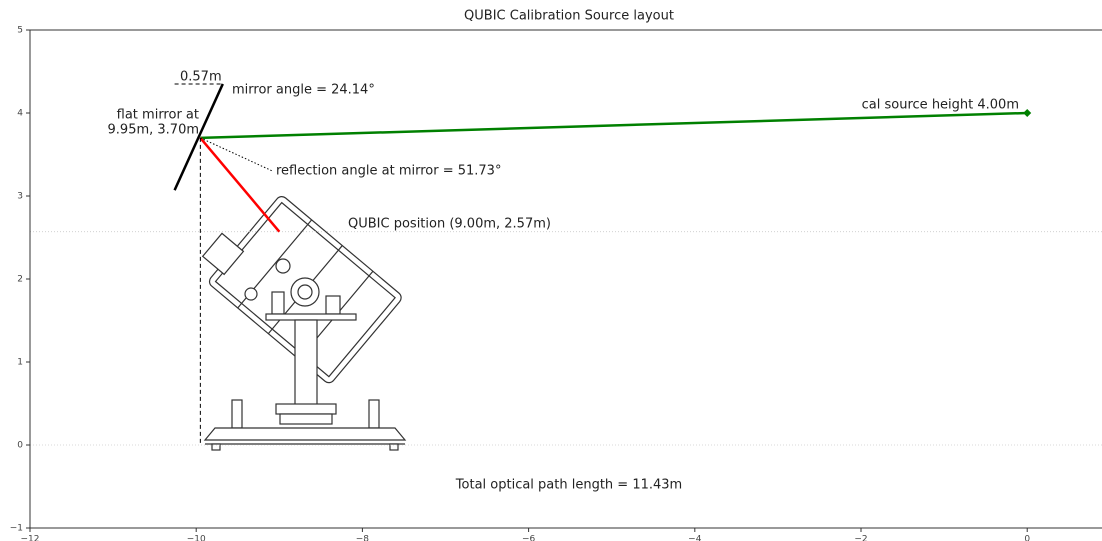 The height and width of the screenshot is (541, 1102). Describe the element at coordinates (303, 90) in the screenshot. I see `annotation: mirror angle = 24.14°` at that location.